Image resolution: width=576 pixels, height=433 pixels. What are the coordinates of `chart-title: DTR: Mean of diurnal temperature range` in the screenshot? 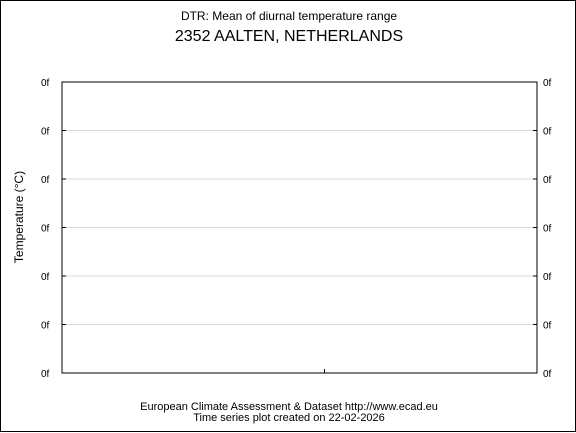 It's located at (289, 16).